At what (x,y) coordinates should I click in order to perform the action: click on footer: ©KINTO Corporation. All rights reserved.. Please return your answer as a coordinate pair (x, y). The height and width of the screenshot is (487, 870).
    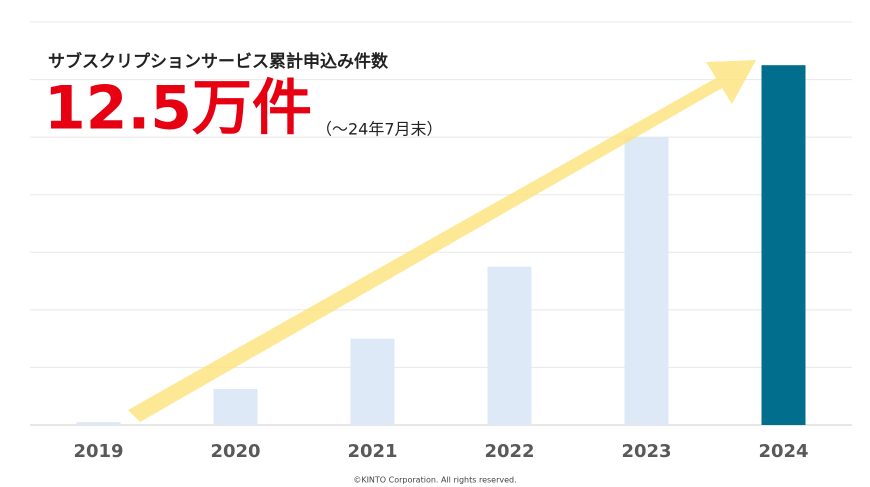
    Looking at the image, I should click on (434, 480).